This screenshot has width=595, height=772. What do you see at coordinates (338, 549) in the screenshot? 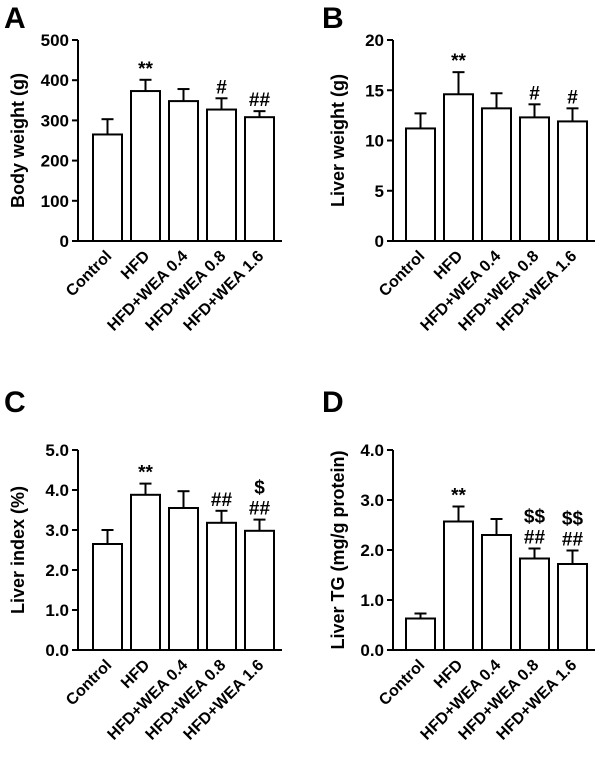
I see `panel-d-y-axis-label: Liver TG (mg/g protein)` at bounding box center [338, 549].